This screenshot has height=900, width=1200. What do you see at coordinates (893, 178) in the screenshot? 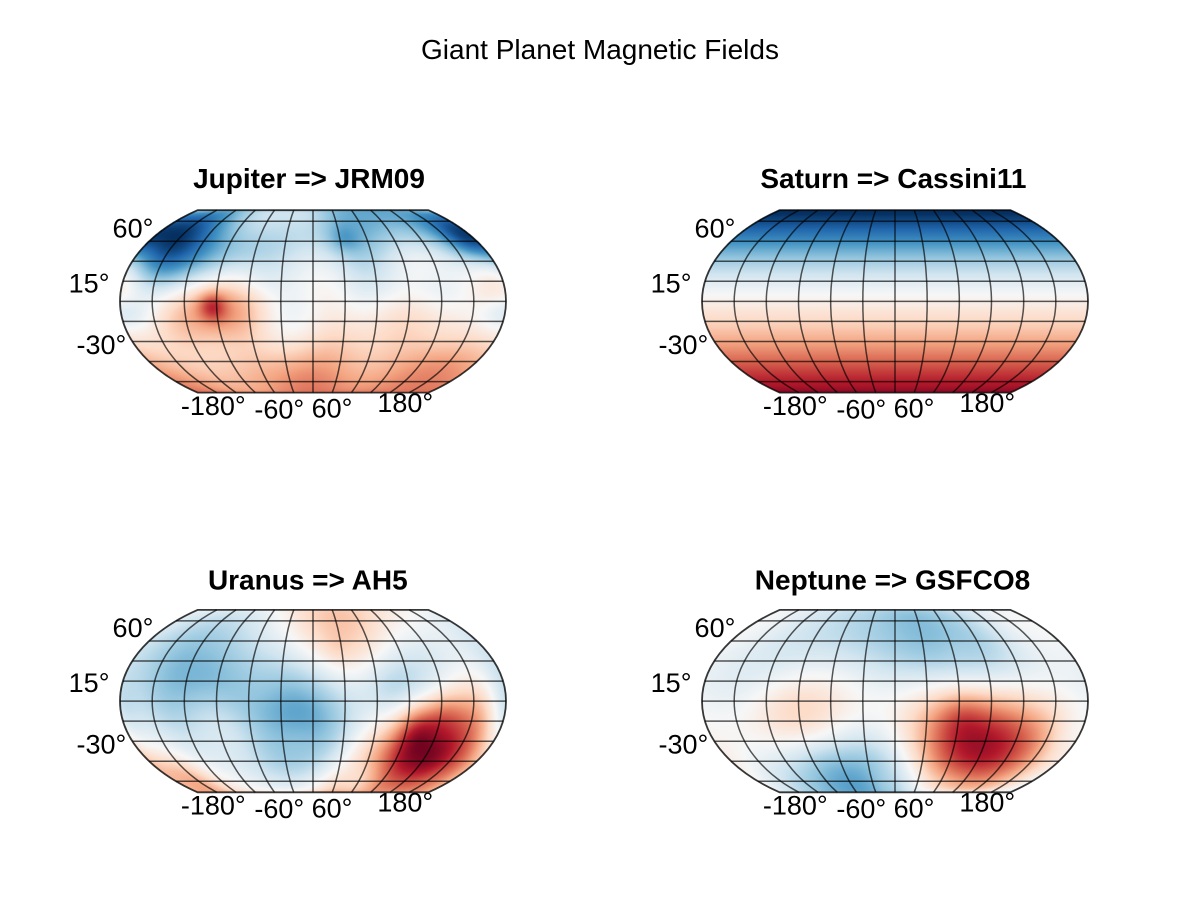
I see `svg-text: Saturn => Cassini11` at bounding box center [893, 178].